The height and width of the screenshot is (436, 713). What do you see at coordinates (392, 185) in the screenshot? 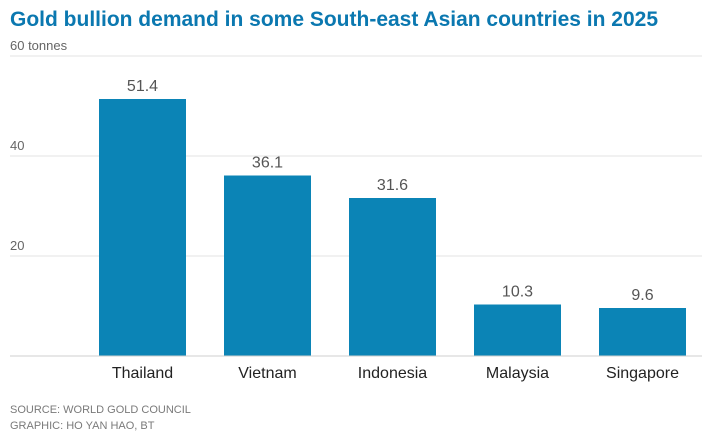
I see `value-label: 31.6` at bounding box center [392, 185].